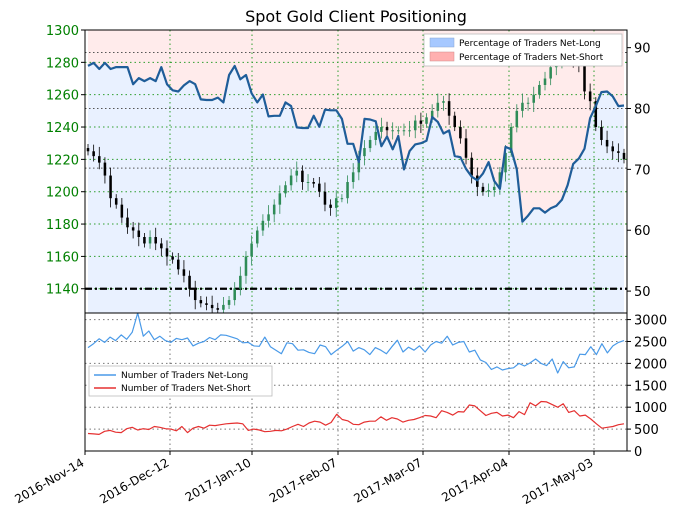 This screenshot has height=518, width=680. Describe the element at coordinates (642, 292) in the screenshot. I see `pct-tick-label-0: 50` at that location.